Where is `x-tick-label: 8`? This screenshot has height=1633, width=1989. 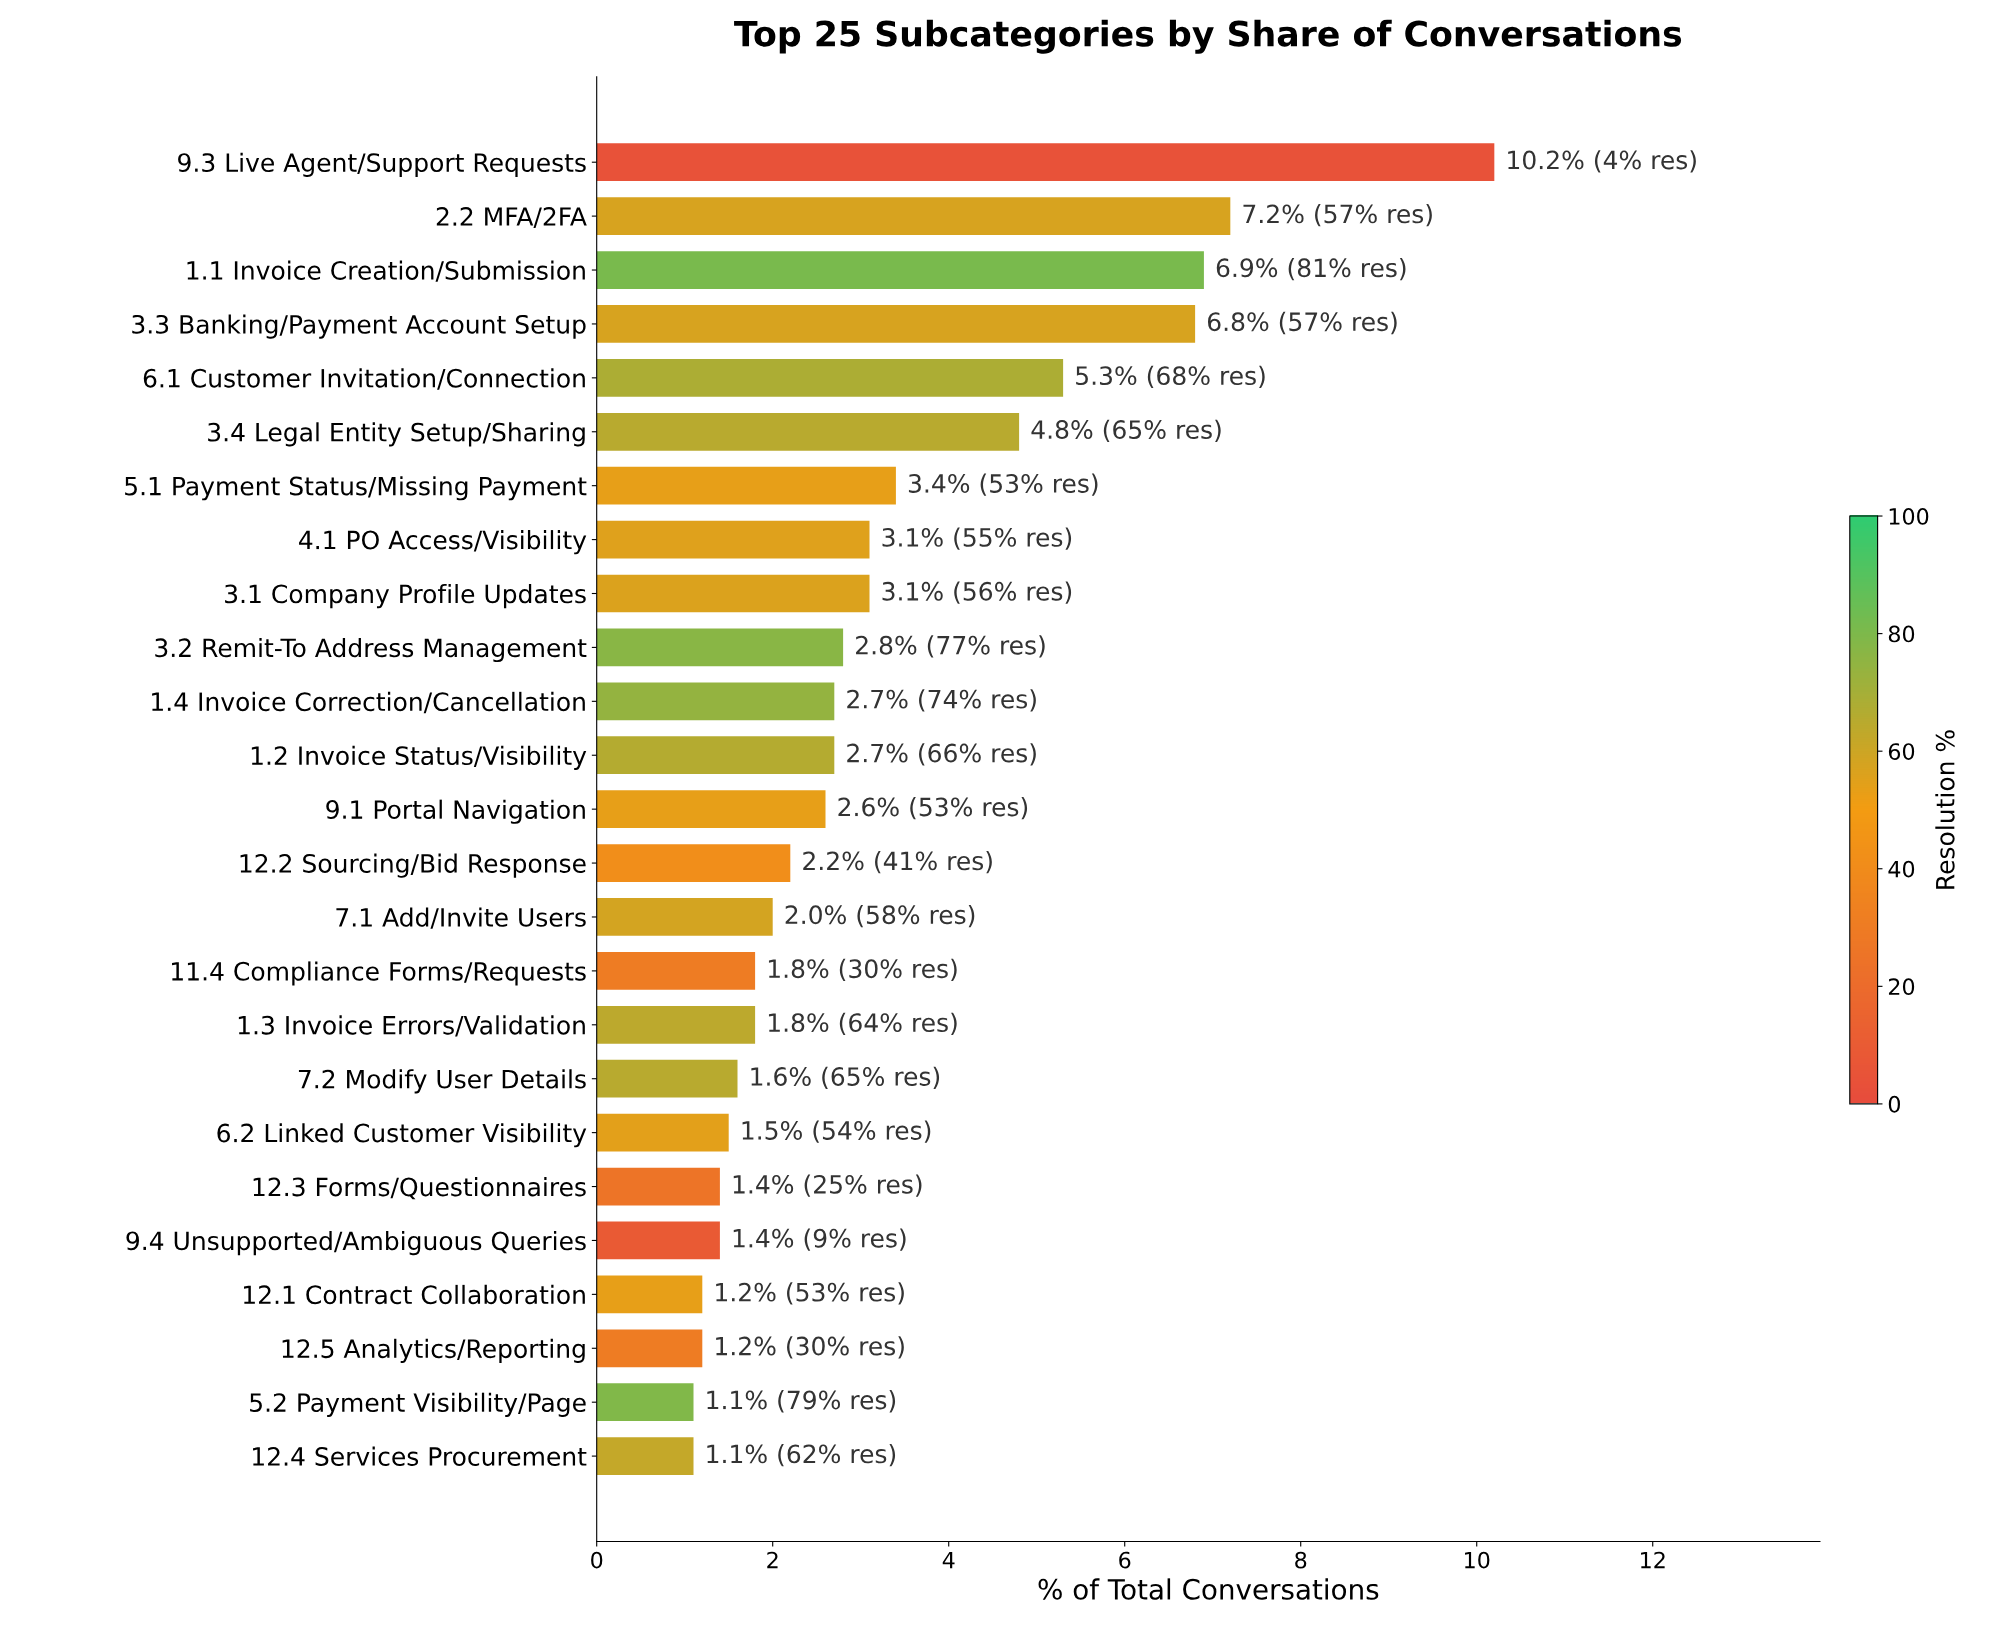 x-tick-label: 8 is located at coordinates (1301, 1560).